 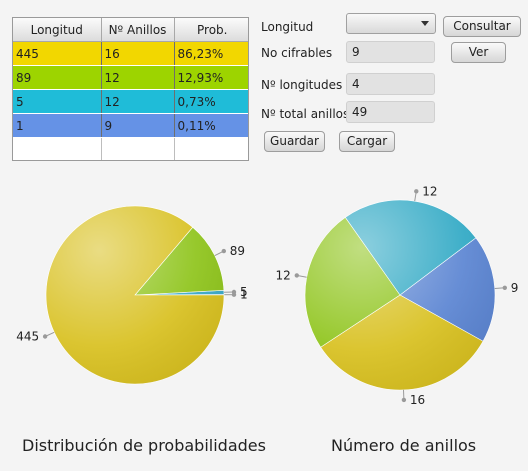 What do you see at coordinates (211, 125) in the screenshot?
I see `table-cell: 0,11%` at bounding box center [211, 125].